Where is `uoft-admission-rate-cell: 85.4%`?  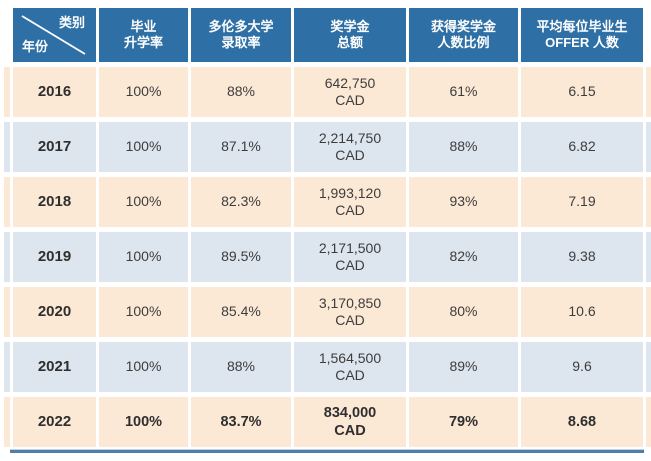 uoft-admission-rate-cell: 85.4% is located at coordinates (241, 312).